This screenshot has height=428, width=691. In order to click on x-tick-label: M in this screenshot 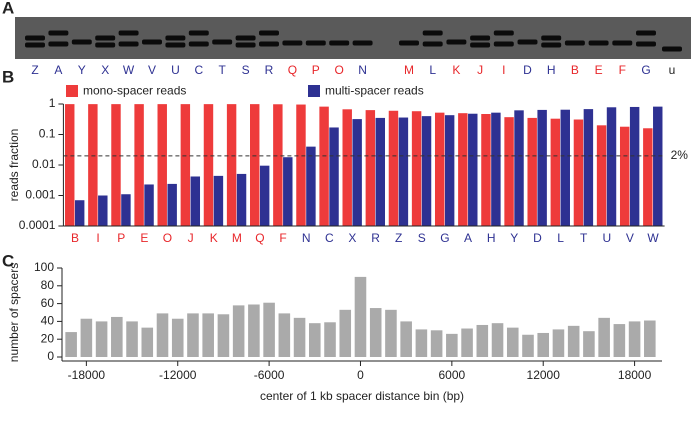, I will do `click(237, 238)`.